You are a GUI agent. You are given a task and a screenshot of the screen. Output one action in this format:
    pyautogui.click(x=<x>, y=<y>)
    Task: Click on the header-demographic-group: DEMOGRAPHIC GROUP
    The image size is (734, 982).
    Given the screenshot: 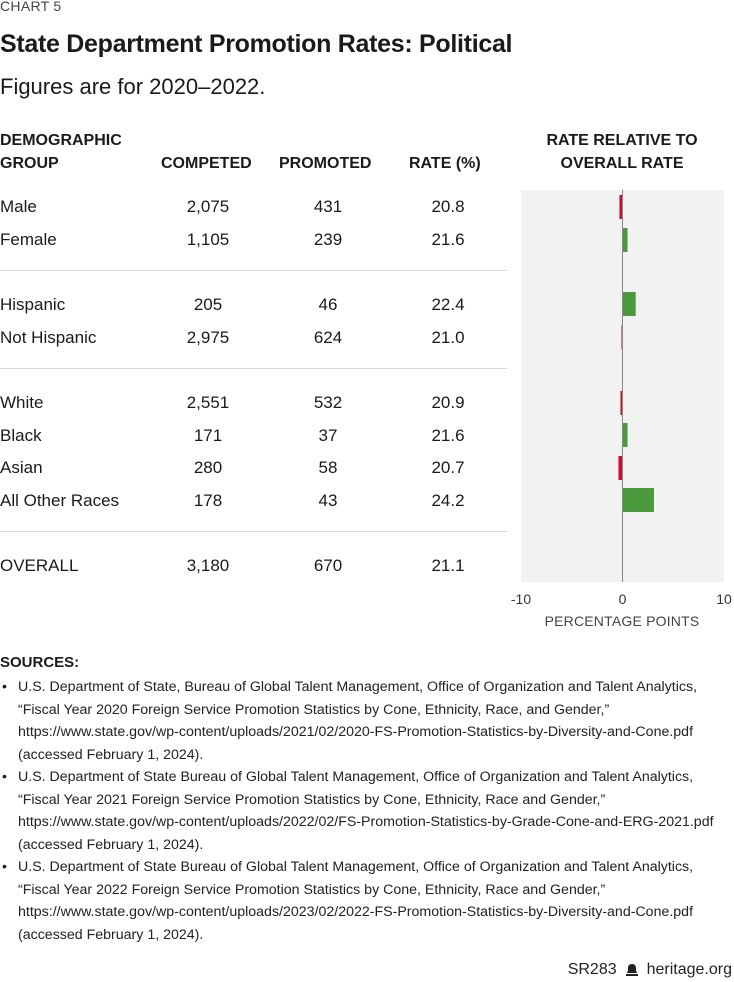 What is the action you would take?
    pyautogui.click(x=61, y=152)
    